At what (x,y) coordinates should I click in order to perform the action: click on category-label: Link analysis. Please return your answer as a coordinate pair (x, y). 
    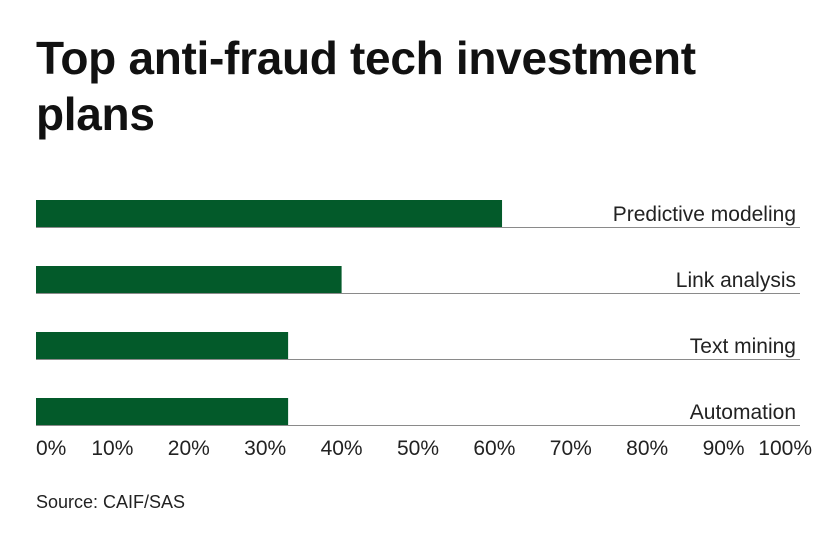
    Looking at the image, I should click on (736, 280).